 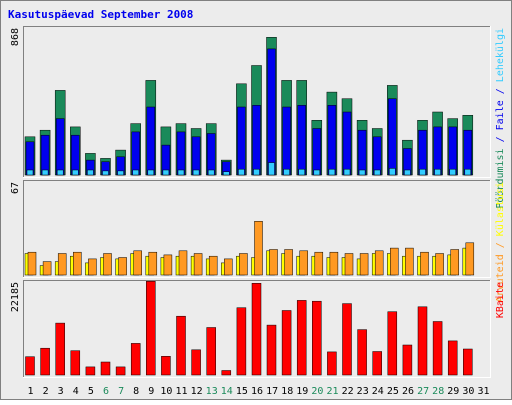 What do you see at coordinates (453, 391) in the screenshot?
I see `x-tick-label-day-29: 29` at bounding box center [453, 391].